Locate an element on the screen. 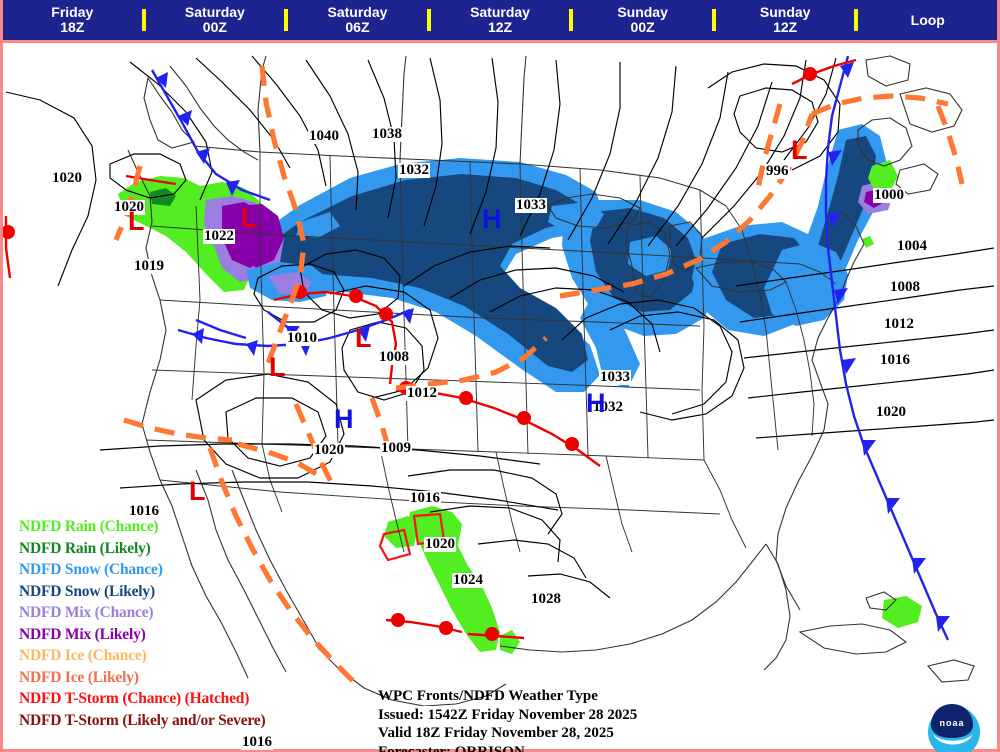 The width and height of the screenshot is (1000, 752). snow-chance-patch-dakotas is located at coordinates (318, 225).